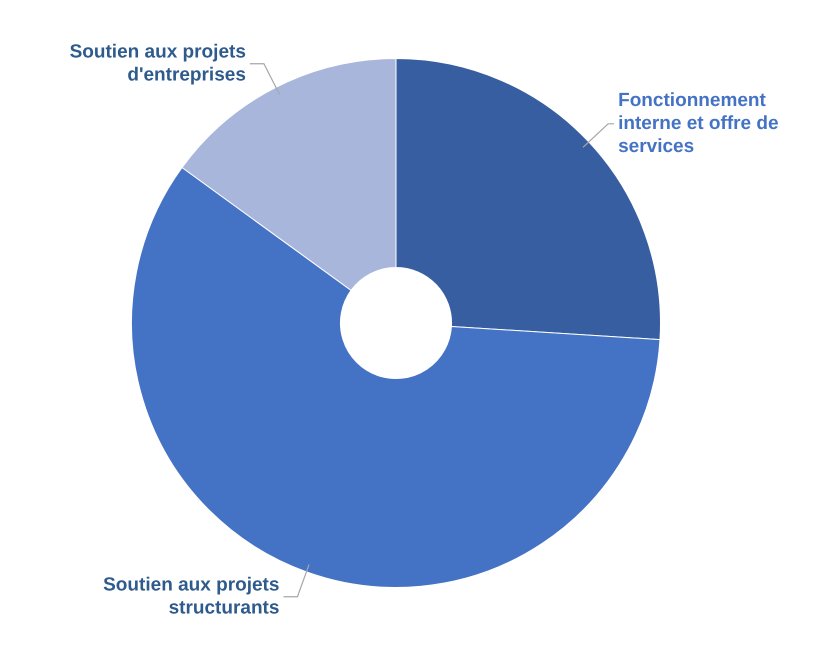 Image resolution: width=822 pixels, height=667 pixels. I want to click on slice-label: Soutien aux projets structurants, so click(191, 596).